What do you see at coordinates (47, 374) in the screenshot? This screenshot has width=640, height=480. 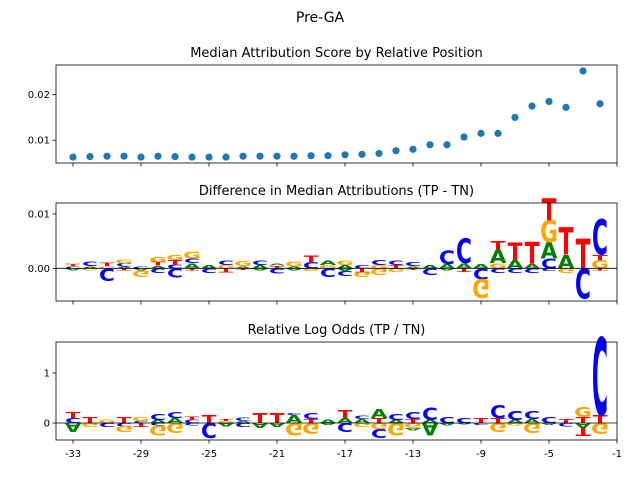 I see `y-tick-label: 1` at bounding box center [47, 374].